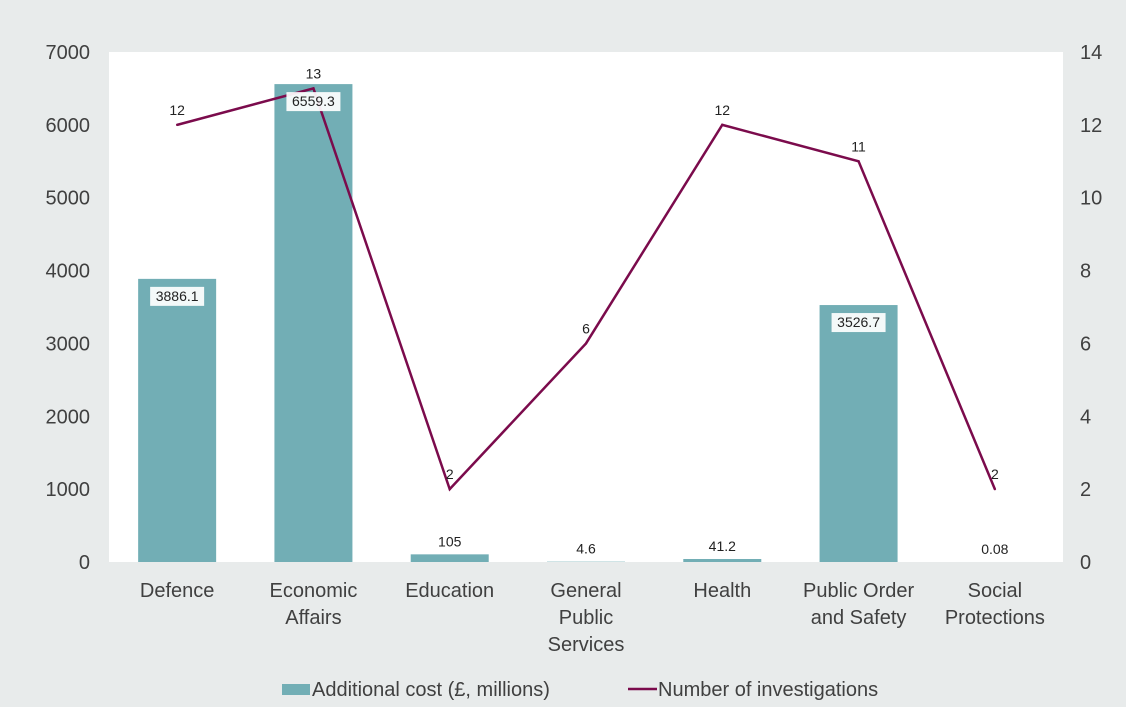 This screenshot has width=1126, height=707. What do you see at coordinates (858, 591) in the screenshot?
I see `category-label-line: Public Order` at bounding box center [858, 591].